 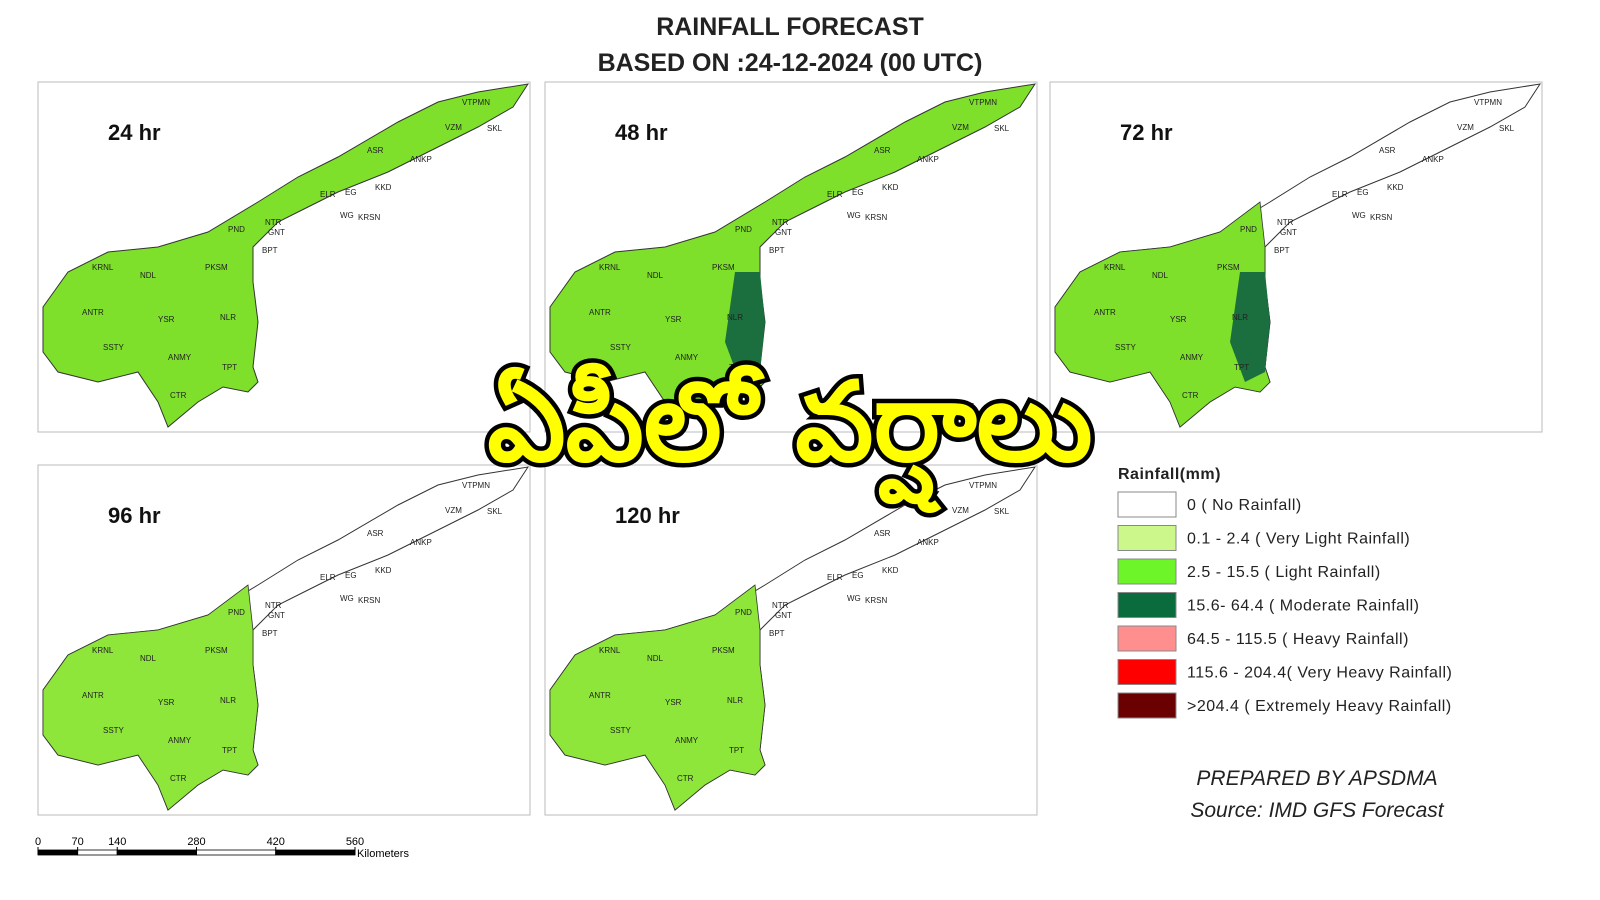 What do you see at coordinates (641, 132) in the screenshot?
I see `panel-label: 48 hr` at bounding box center [641, 132].